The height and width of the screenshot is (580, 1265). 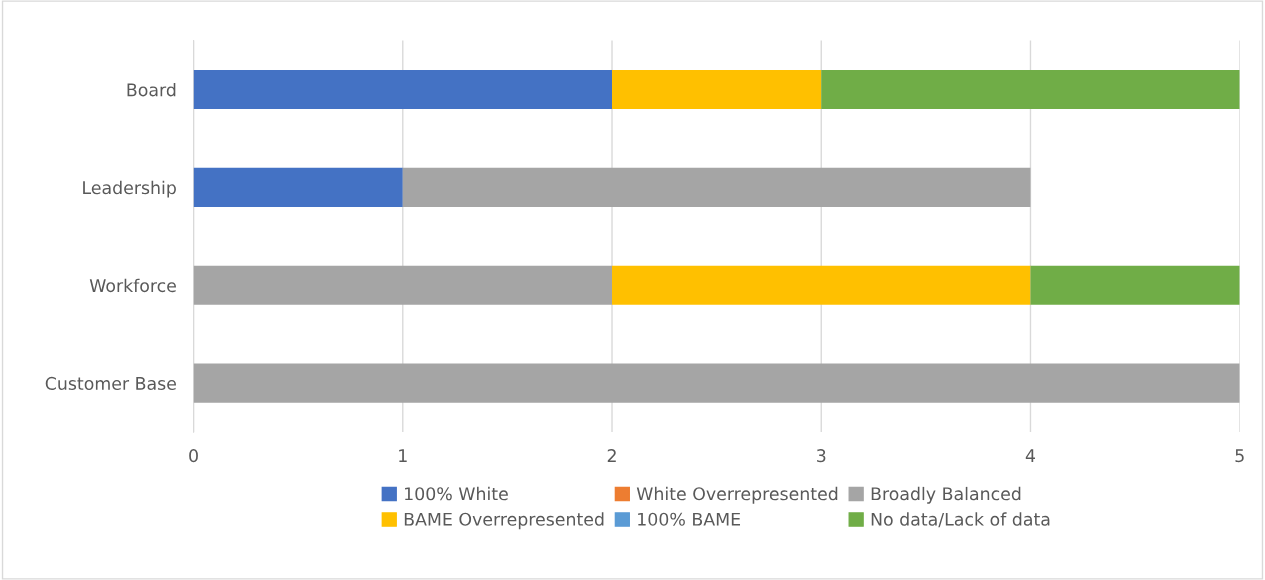 I want to click on x-tick-label: 0, so click(x=193, y=456).